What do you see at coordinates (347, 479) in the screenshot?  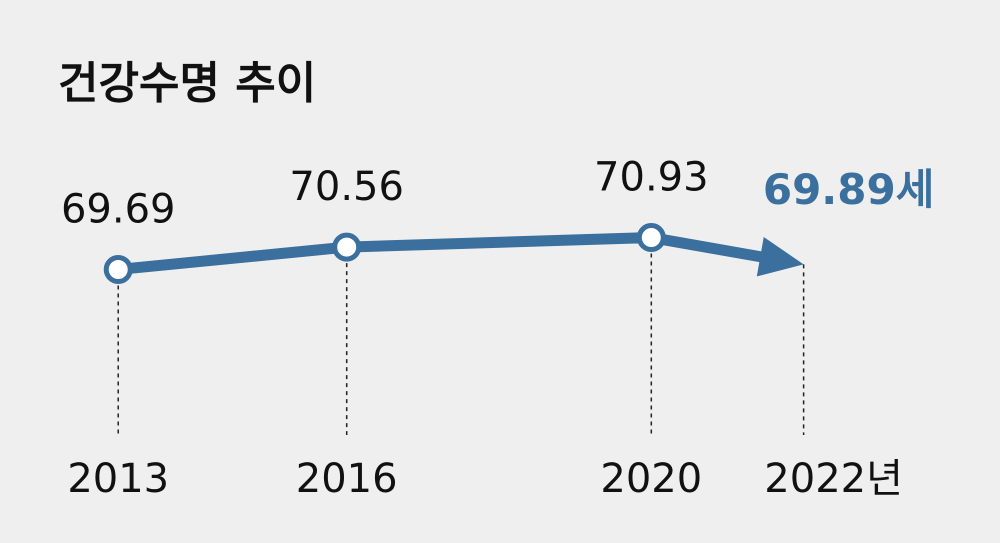 I see `x-tick-label: 2016` at bounding box center [347, 479].